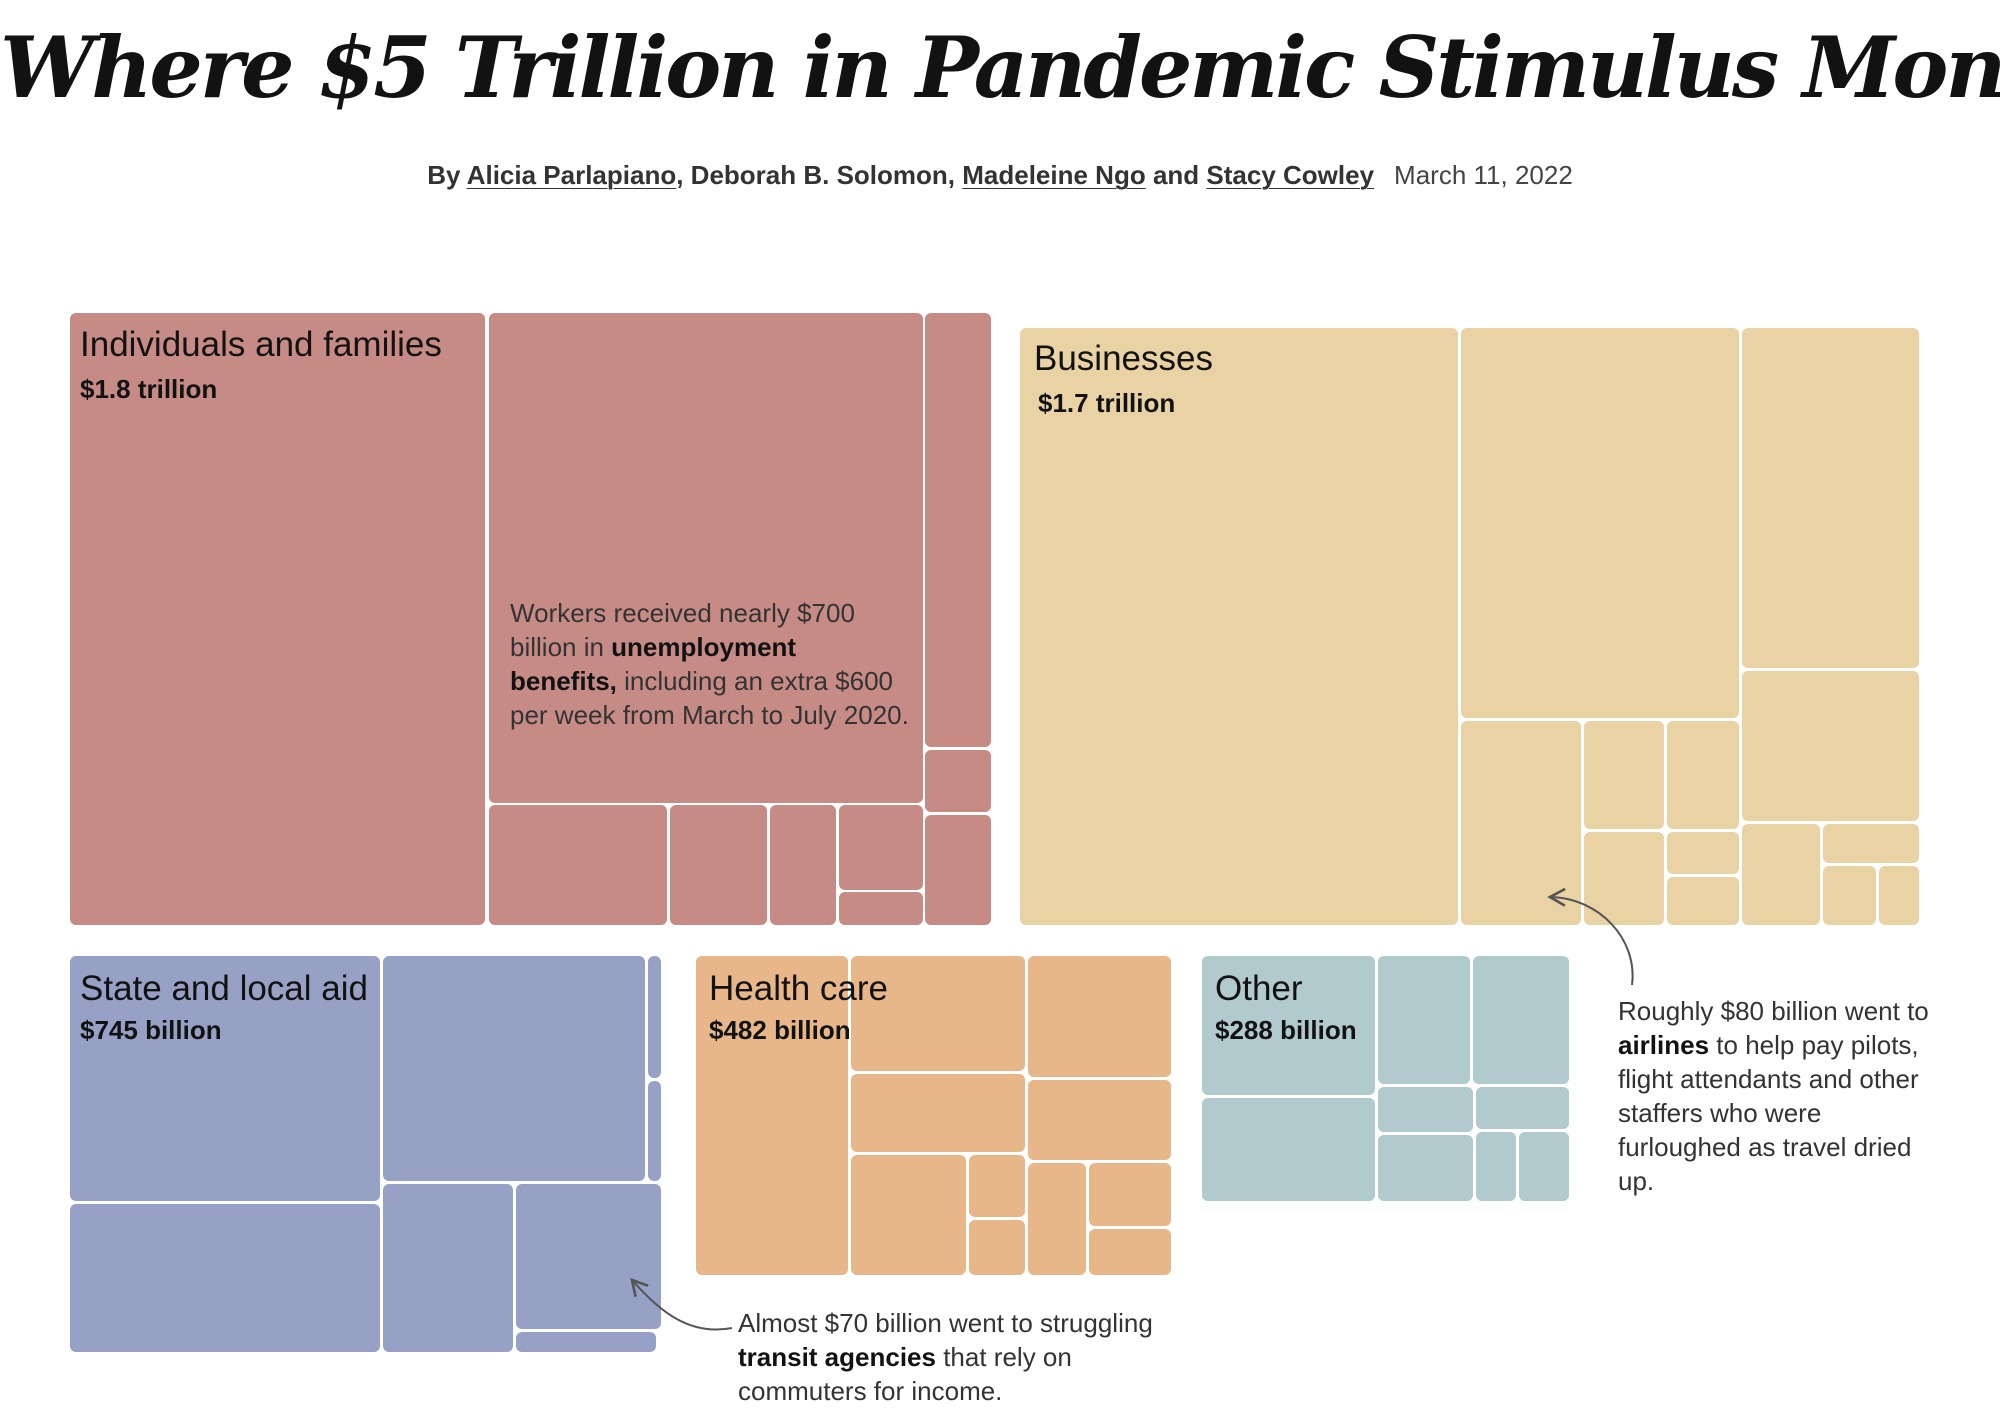  What do you see at coordinates (1590, 936) in the screenshot?
I see `airlines-callout-arrow` at bounding box center [1590, 936].